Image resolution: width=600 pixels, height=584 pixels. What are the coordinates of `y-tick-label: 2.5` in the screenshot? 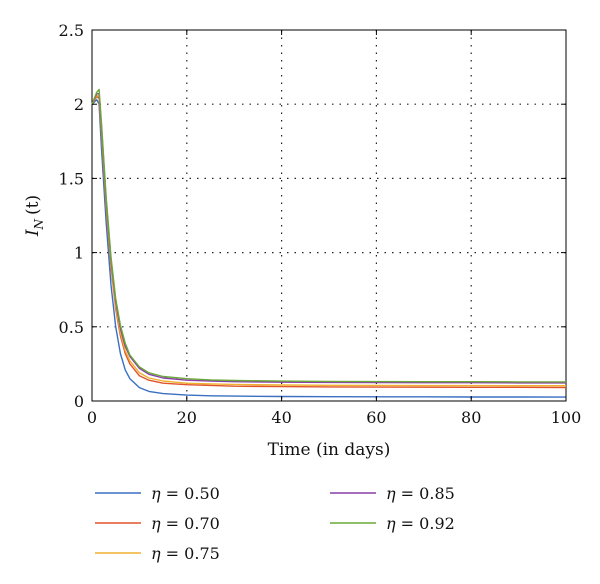 It's located at (71, 30).